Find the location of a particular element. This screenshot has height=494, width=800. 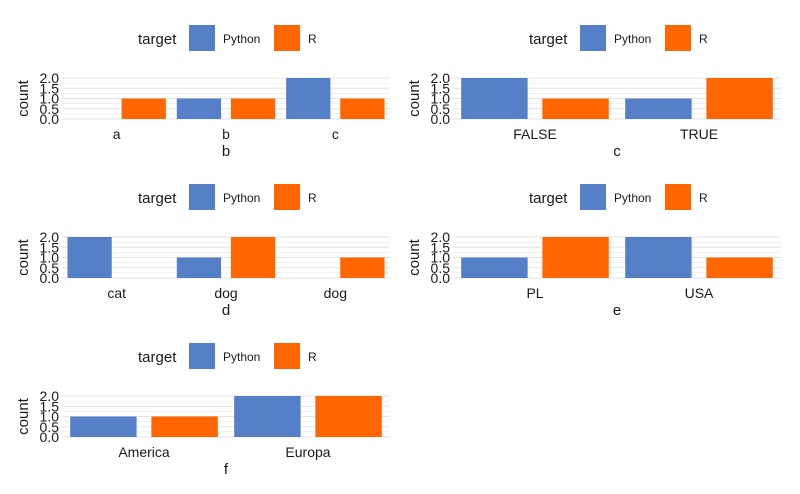

bar-python-c is located at coordinates (308, 98).